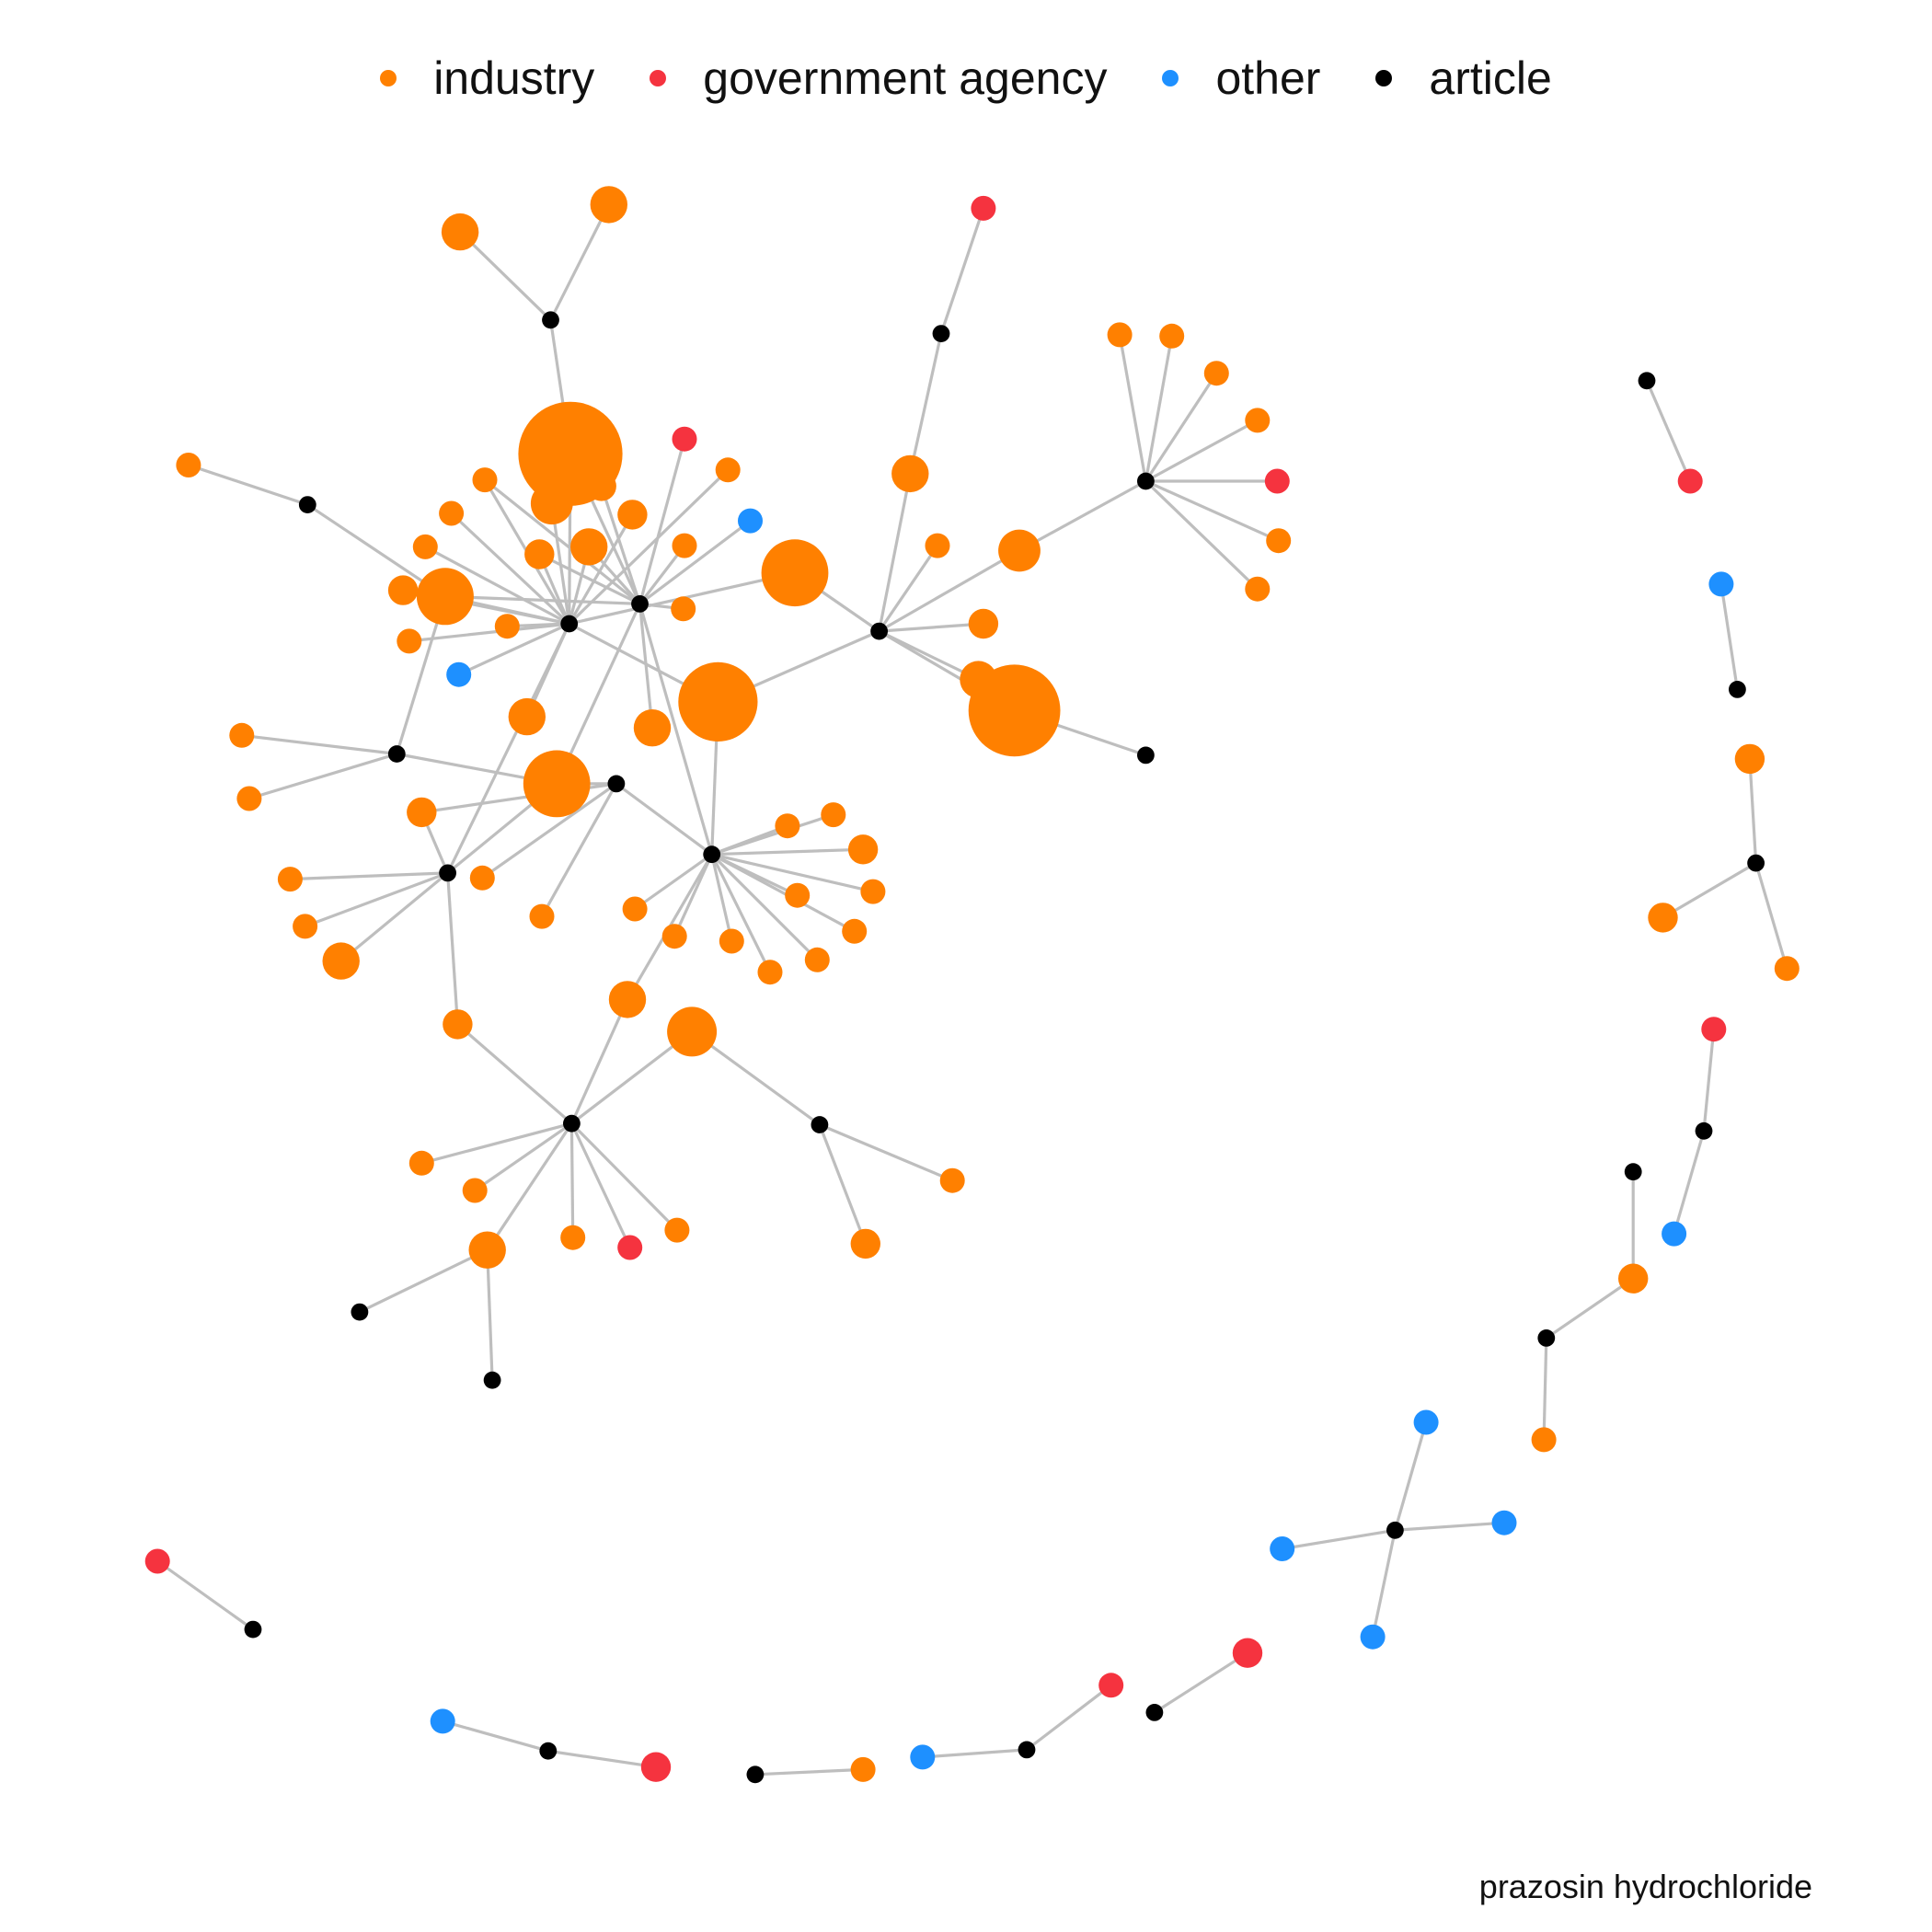 The width and height of the screenshot is (1932, 1932). What do you see at coordinates (1170, 78) in the screenshot?
I see `other-dot-icon` at bounding box center [1170, 78].